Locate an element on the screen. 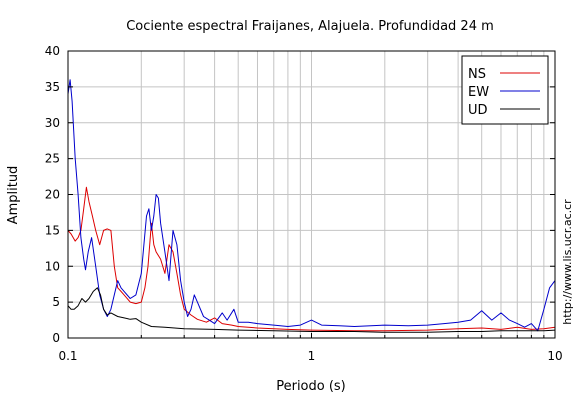 This screenshot has width=580, height=400. y-tick-label: 20 is located at coordinates (52, 195).